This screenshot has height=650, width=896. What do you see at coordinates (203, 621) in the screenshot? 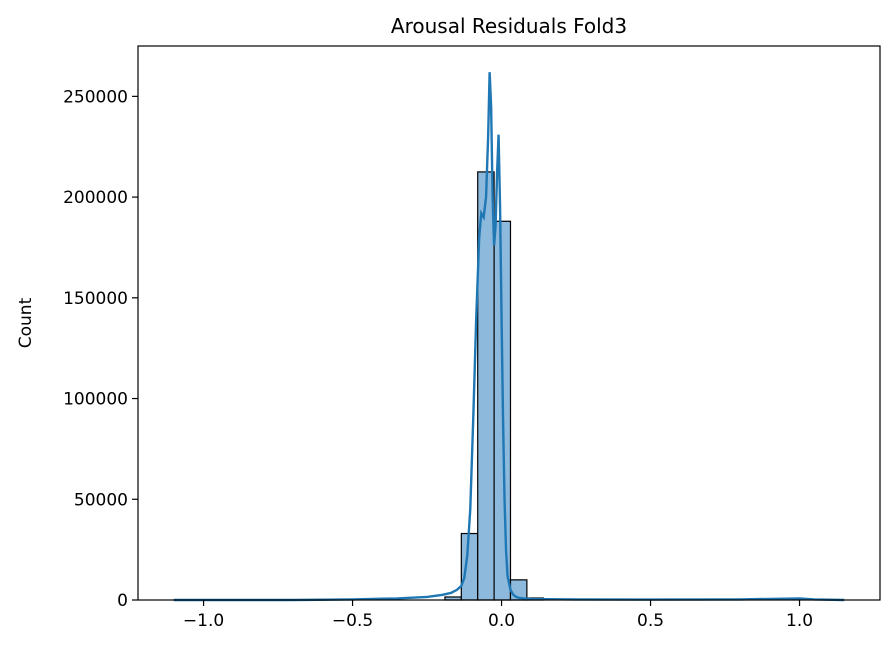
I see `x-tick-label: −1.0` at bounding box center [203, 621].